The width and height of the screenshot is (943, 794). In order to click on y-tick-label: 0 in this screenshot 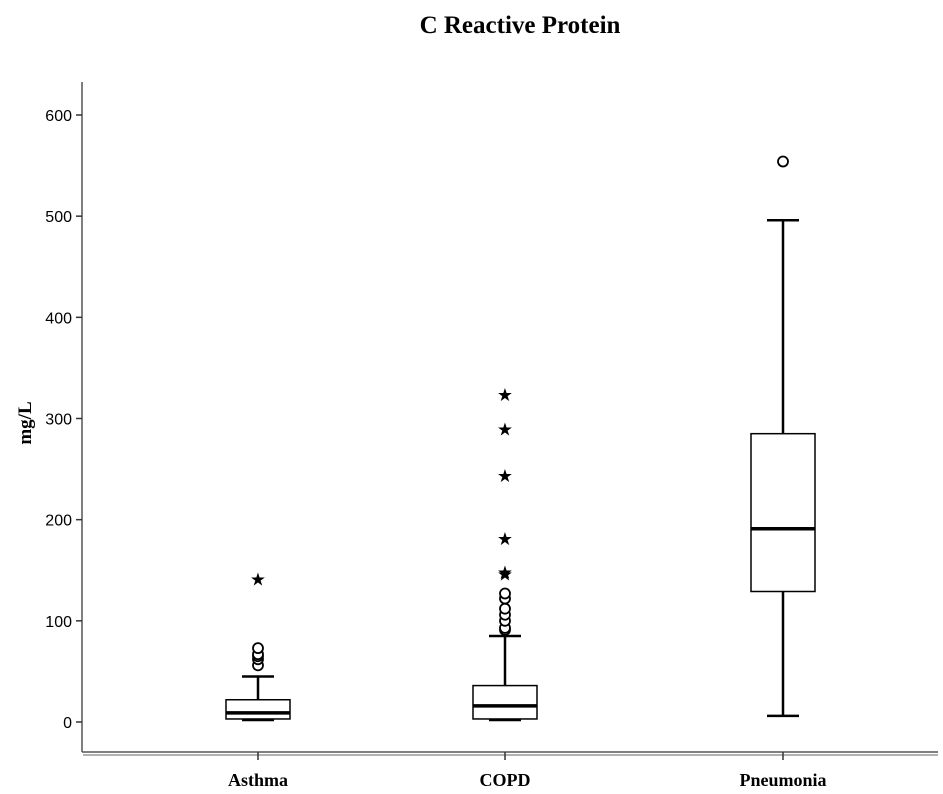, I will do `click(67, 723)`.